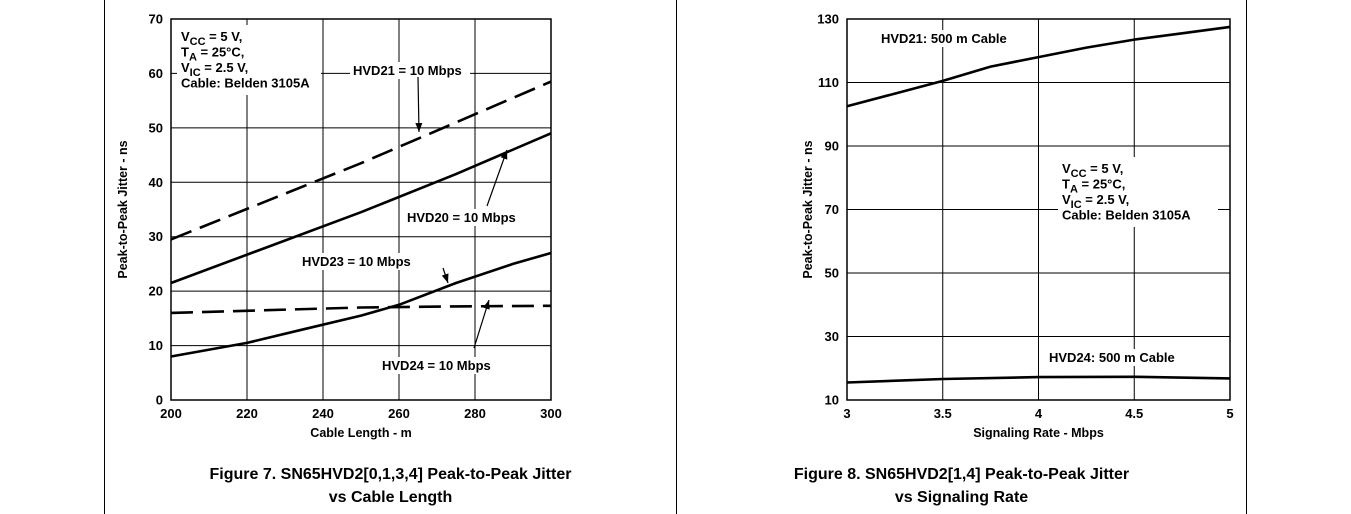 This screenshot has height=514, width=1351. What do you see at coordinates (832, 273) in the screenshot?
I see `fig8-y-tick-label: 50` at bounding box center [832, 273].